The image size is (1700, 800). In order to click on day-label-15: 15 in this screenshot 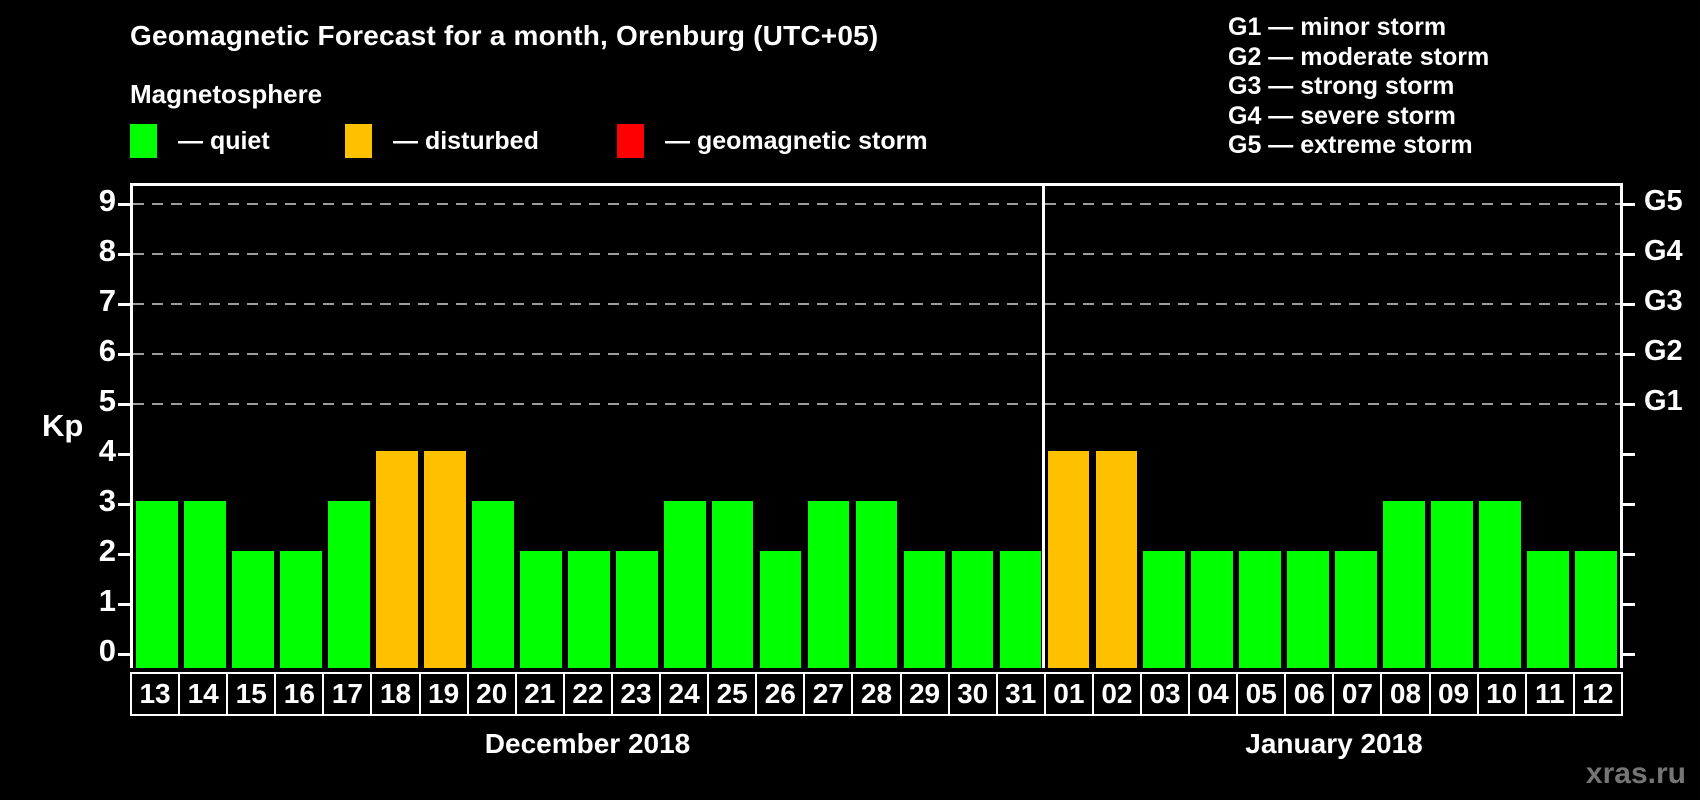, I will do `click(251, 694)`.